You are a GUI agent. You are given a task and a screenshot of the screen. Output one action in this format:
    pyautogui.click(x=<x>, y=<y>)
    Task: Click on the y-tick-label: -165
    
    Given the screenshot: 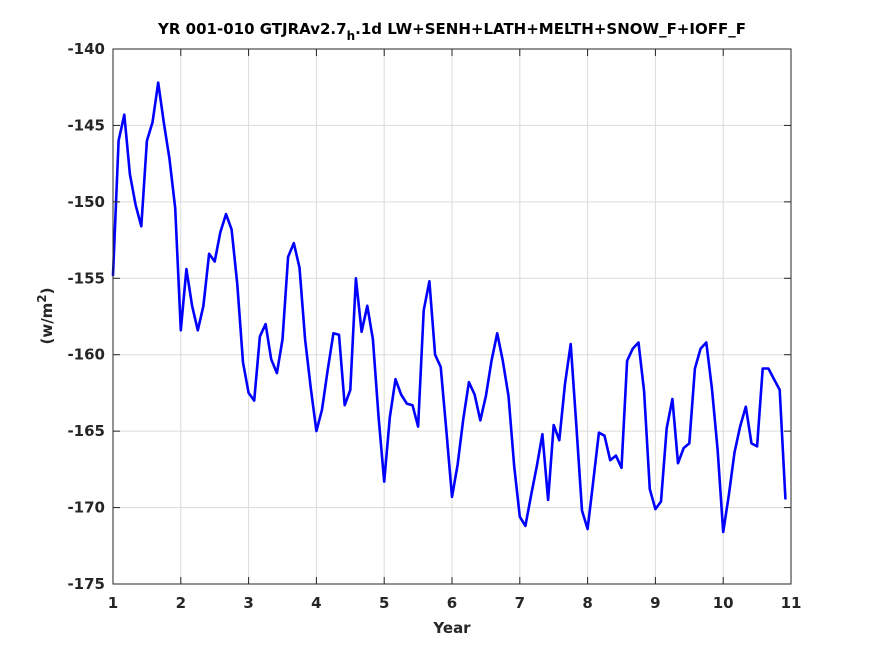 What is the action you would take?
    pyautogui.click(x=86, y=431)
    